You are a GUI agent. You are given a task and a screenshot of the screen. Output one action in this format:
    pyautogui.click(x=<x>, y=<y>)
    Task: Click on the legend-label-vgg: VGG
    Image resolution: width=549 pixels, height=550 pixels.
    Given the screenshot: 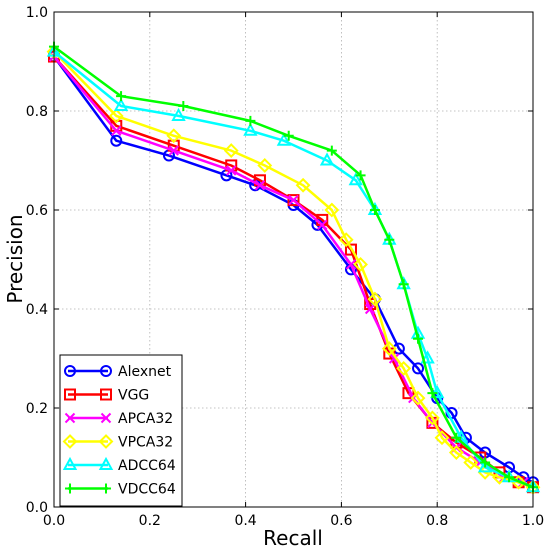 What is the action you would take?
    pyautogui.click(x=133, y=396)
    